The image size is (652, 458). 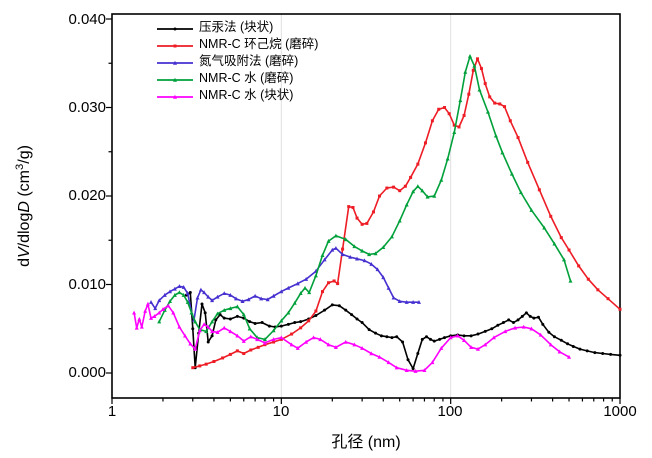 What do you see at coordinates (87, 372) in the screenshot?
I see `y-tick-label: 0.000` at bounding box center [87, 372].